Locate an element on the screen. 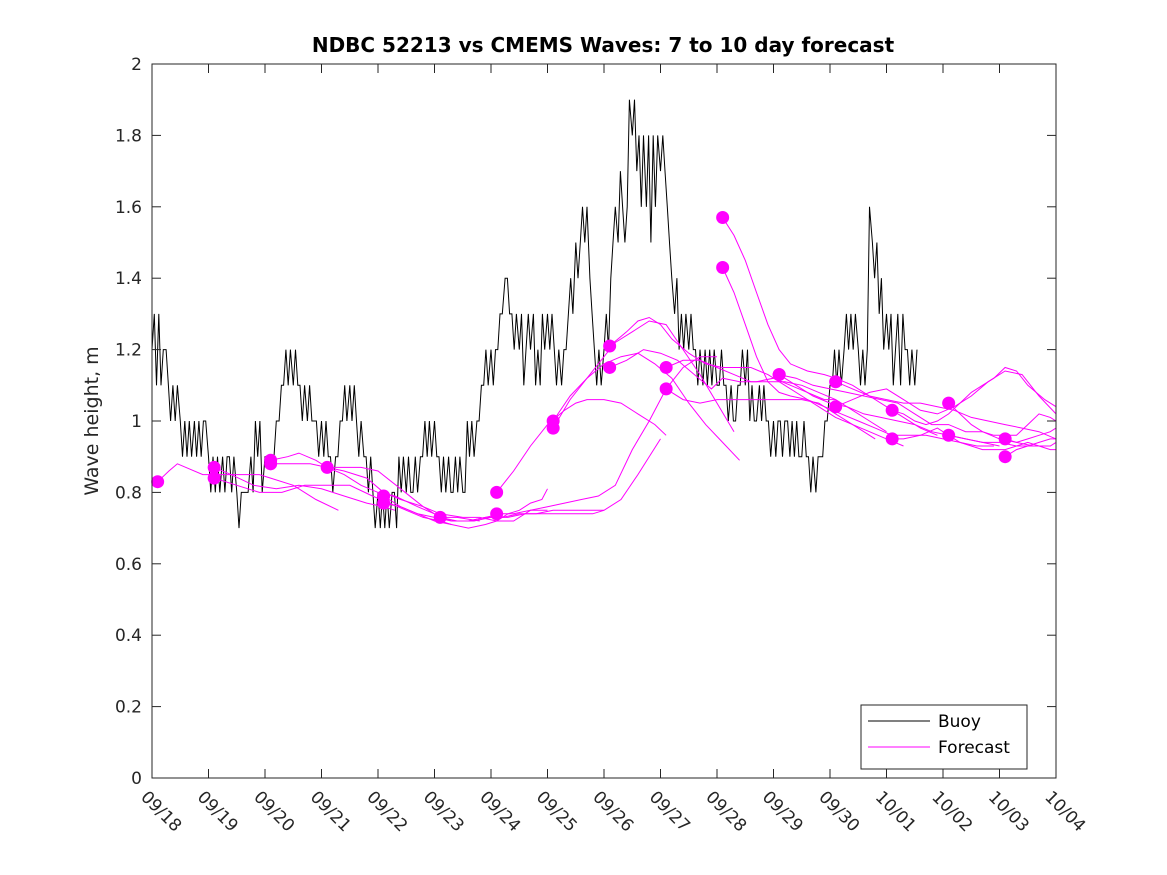 The width and height of the screenshot is (1167, 875). y-axis-label: Wave height, m is located at coordinates (92, 420).